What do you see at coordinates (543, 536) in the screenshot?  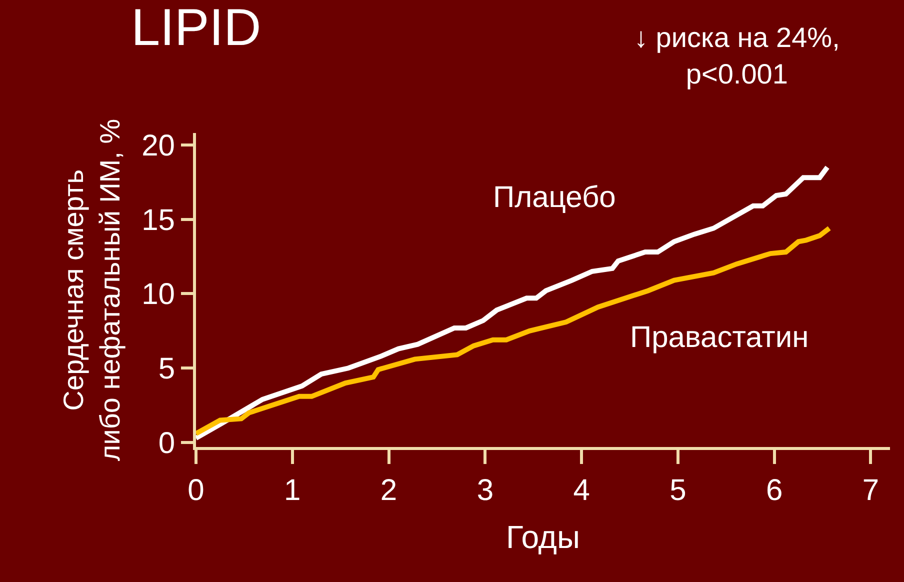 I see `x-axis-title: Годы` at bounding box center [543, 536].